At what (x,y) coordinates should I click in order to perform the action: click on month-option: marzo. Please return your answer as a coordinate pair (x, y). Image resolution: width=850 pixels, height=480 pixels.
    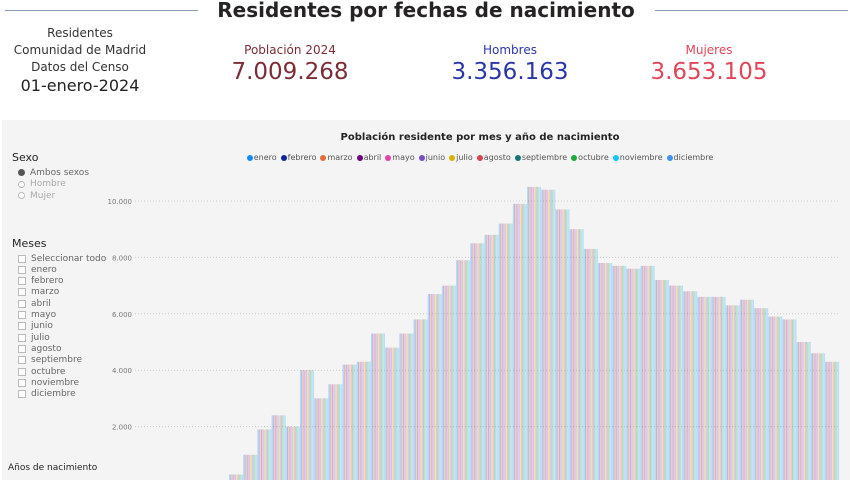
    Looking at the image, I should click on (38, 292).